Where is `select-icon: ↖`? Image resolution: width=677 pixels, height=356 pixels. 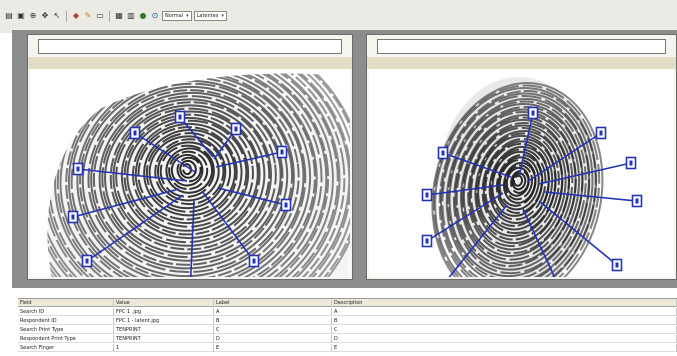 select-icon: ↖ is located at coordinates (57, 15).